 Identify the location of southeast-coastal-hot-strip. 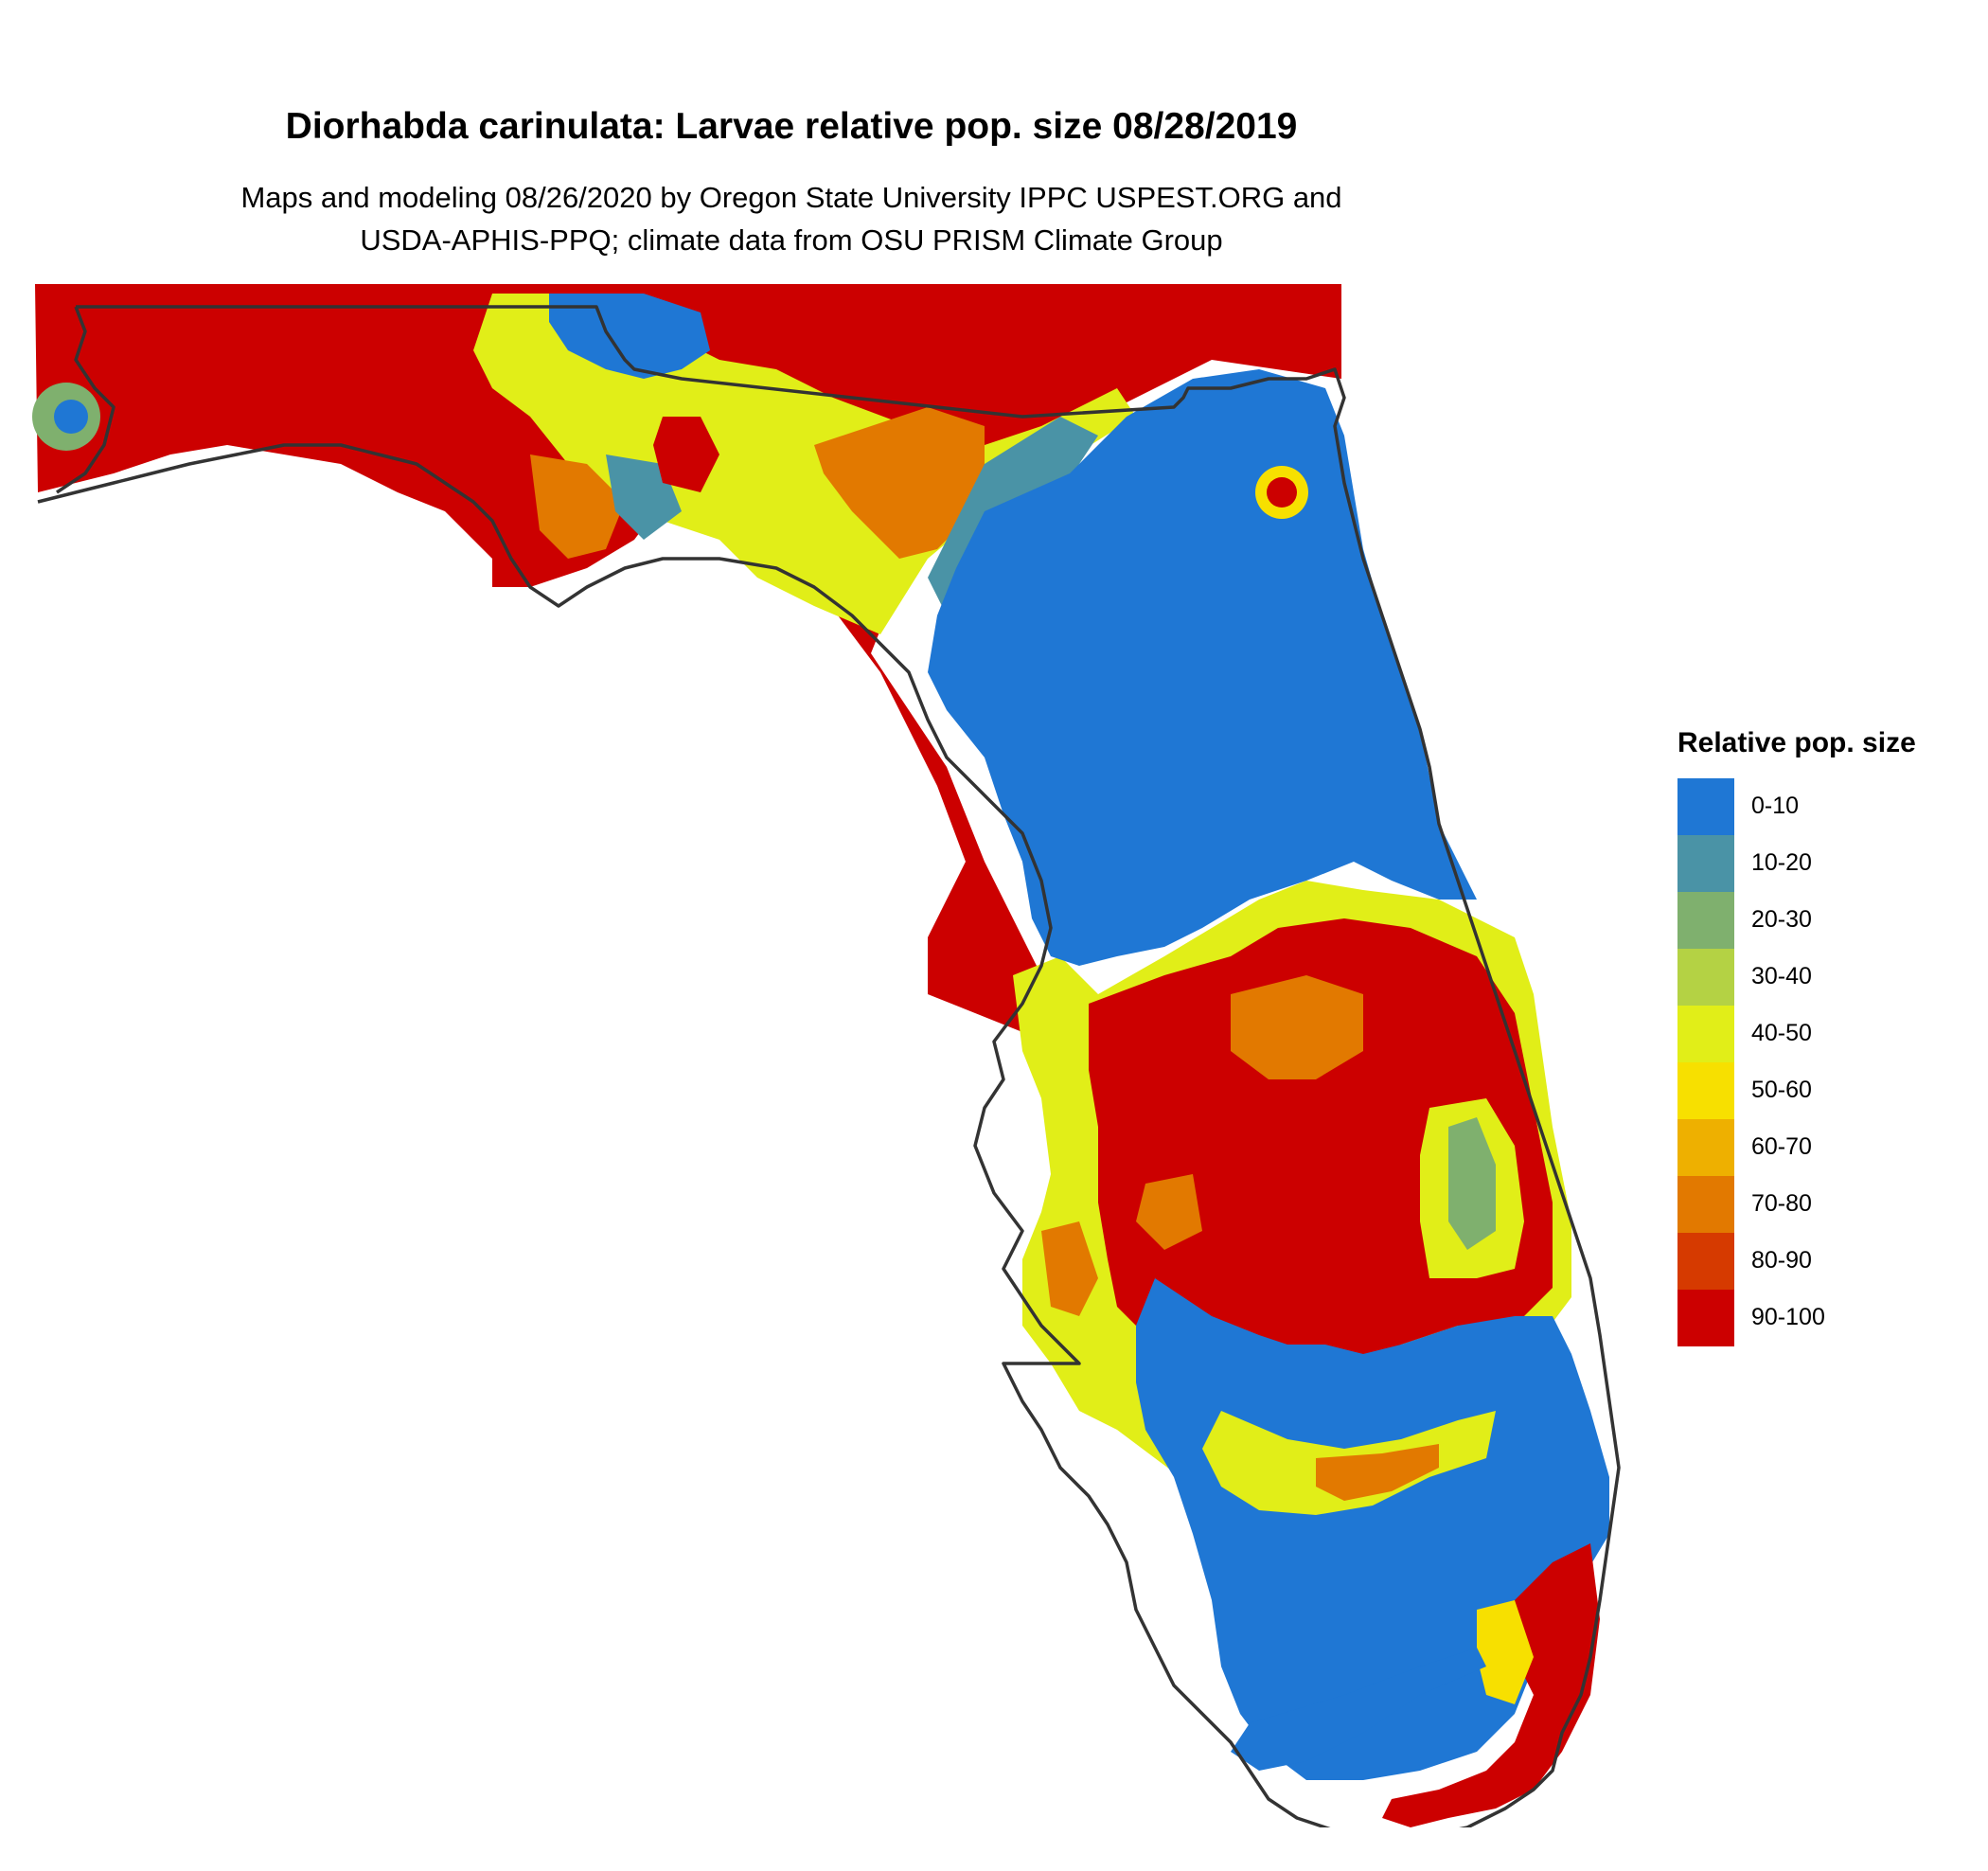
(1491, 1685).